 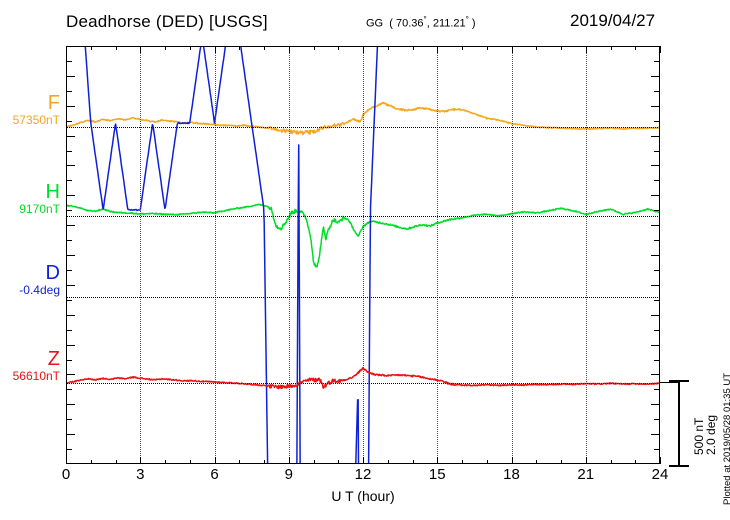 What do you see at coordinates (679, 423) in the screenshot?
I see `scale-bar` at bounding box center [679, 423].